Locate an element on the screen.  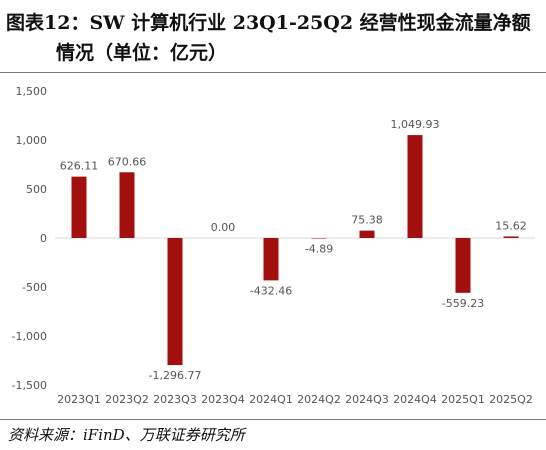
x-tick-label: 2024Q4 is located at coordinates (415, 399).